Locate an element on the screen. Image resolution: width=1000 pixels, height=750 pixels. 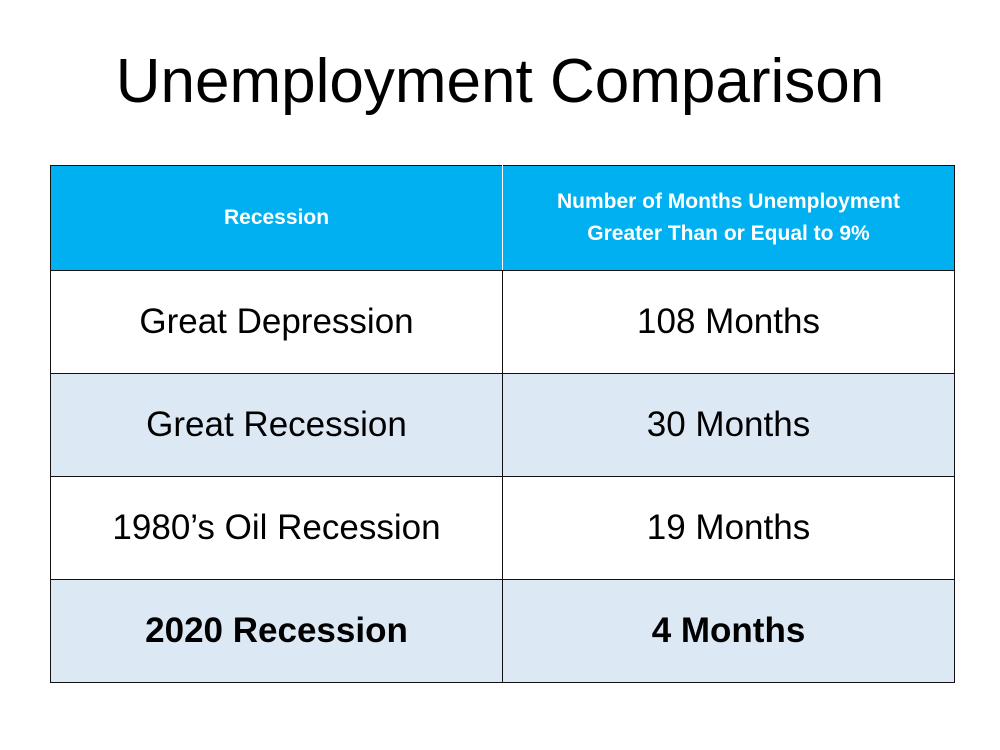
recession-cell: Great Recession is located at coordinates (276, 425).